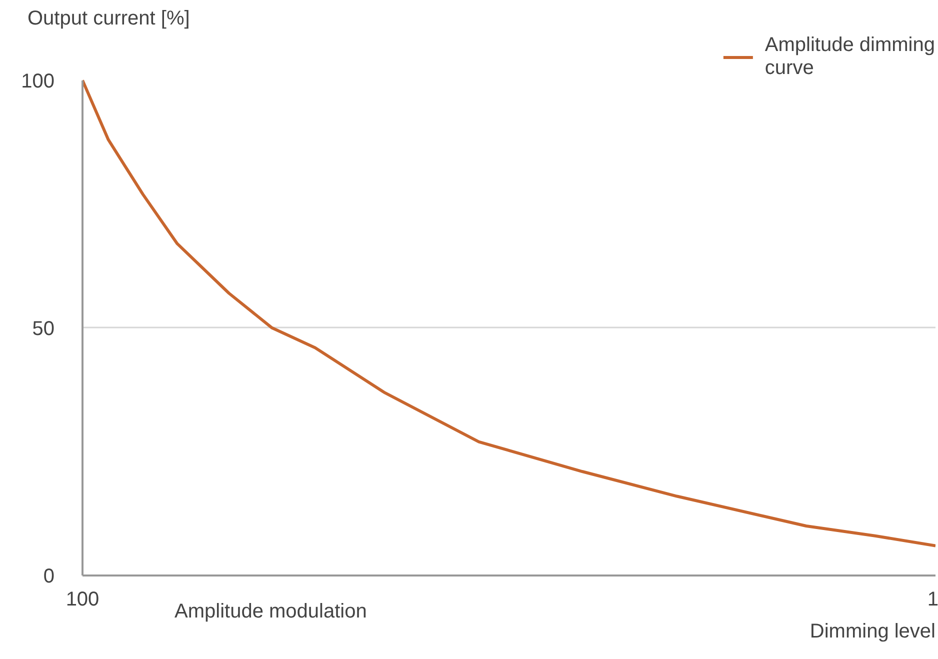 This screenshot has height=659, width=938. Describe the element at coordinates (270, 611) in the screenshot. I see `text: Amplitude modulation` at that location.